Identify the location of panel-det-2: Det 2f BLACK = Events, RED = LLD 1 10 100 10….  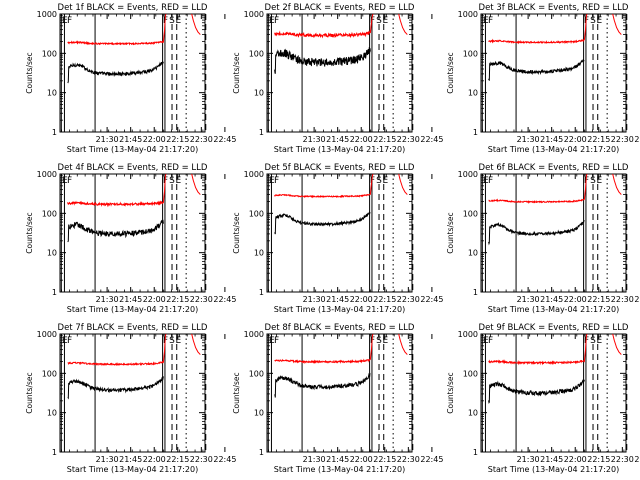
(337, 78).